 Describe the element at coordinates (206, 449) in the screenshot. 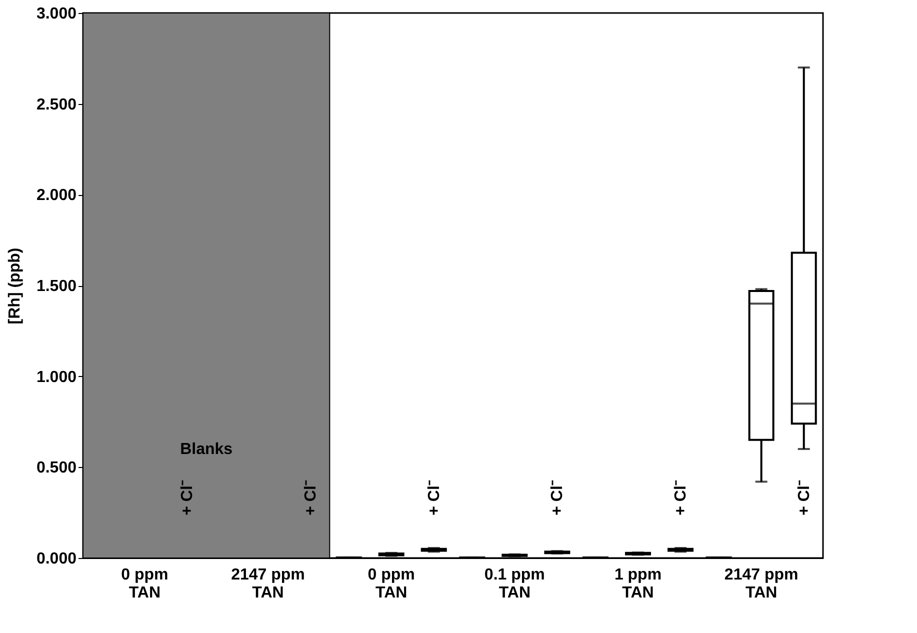

I see `band-label: Blanks` at that location.